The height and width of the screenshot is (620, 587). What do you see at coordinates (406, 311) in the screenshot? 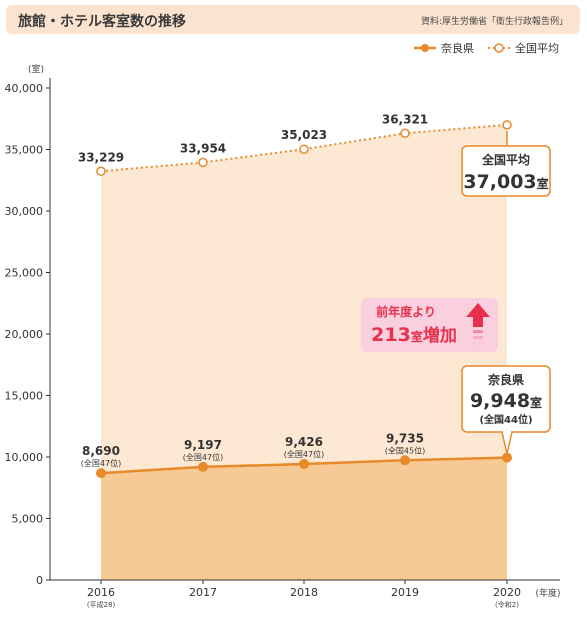
I see `increase-badge-title: 前年度より` at bounding box center [406, 311].